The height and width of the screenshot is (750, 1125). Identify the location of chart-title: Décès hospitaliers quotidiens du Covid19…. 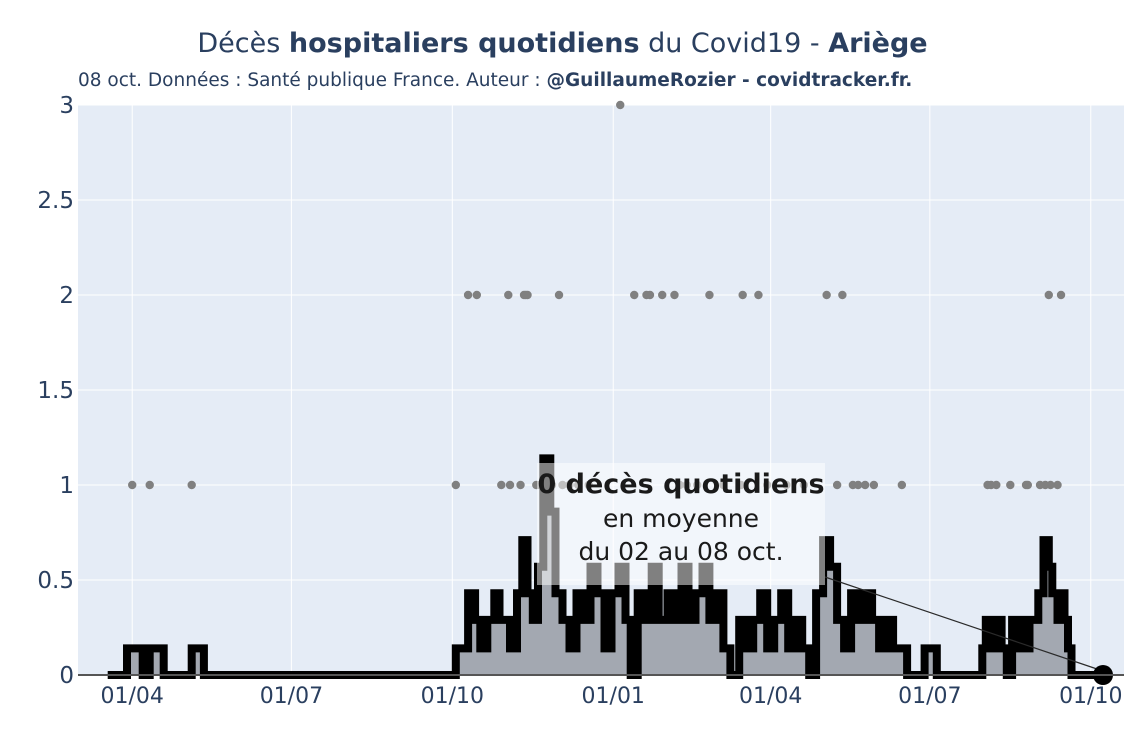
(562, 43).